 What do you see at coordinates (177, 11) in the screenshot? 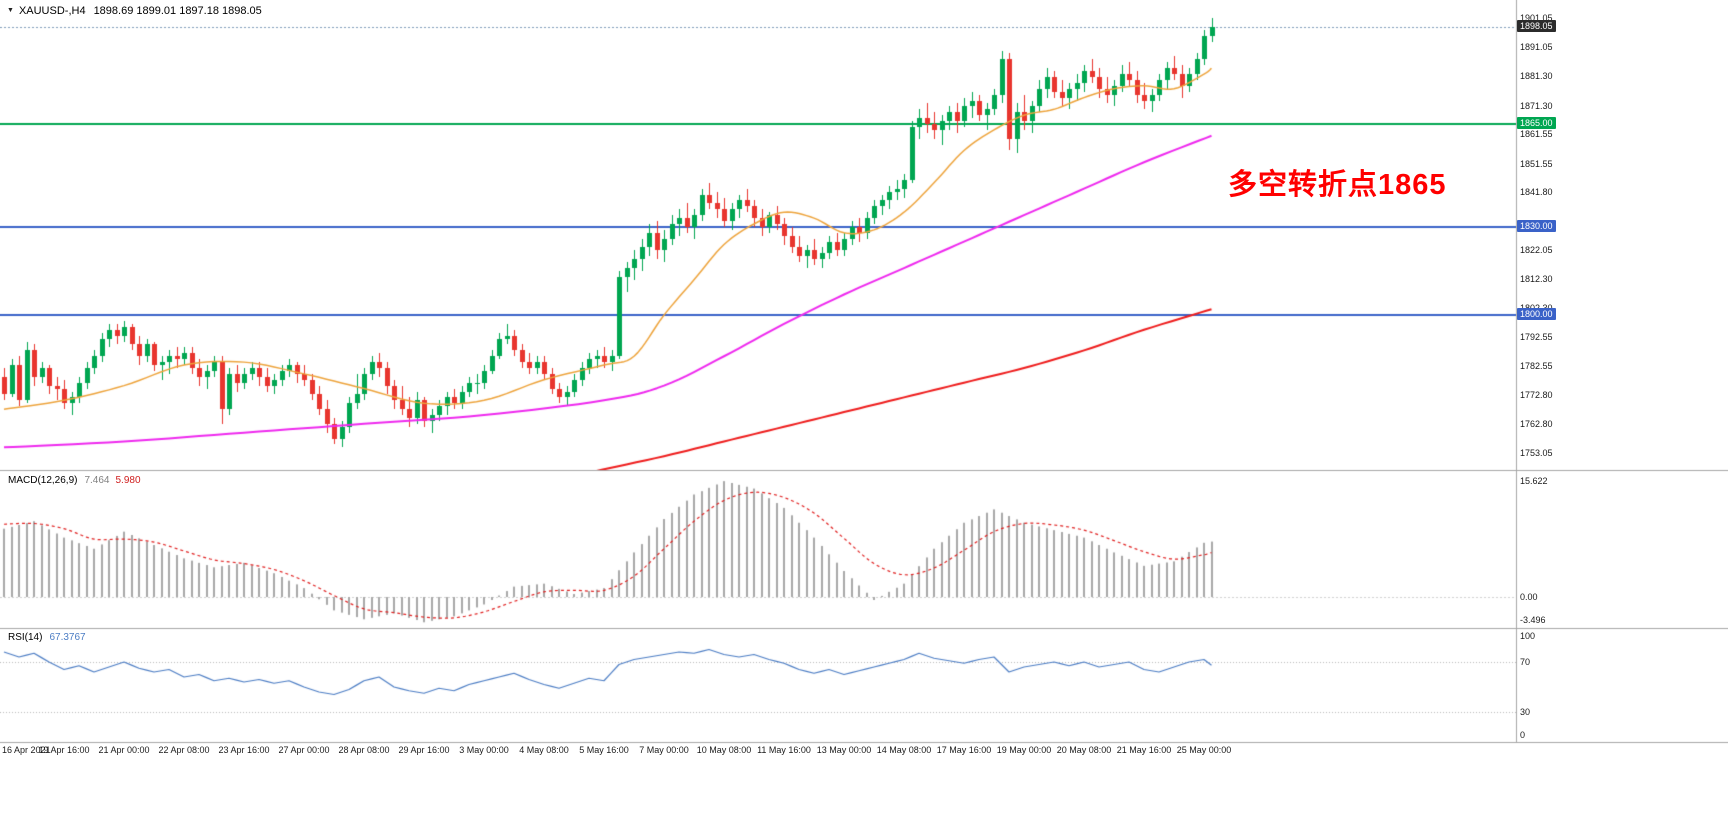
I see `ohlc-values-label: 1898.69 1899.01 1897.18 1898.05` at bounding box center [177, 11].